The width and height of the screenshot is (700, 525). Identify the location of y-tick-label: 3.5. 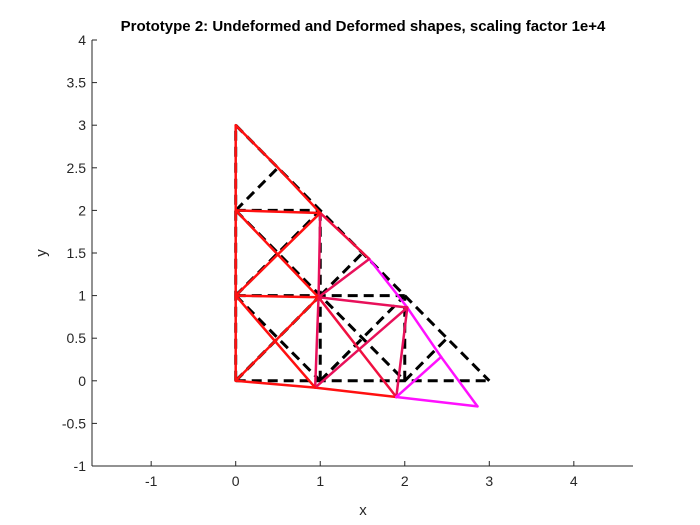
(77, 83).